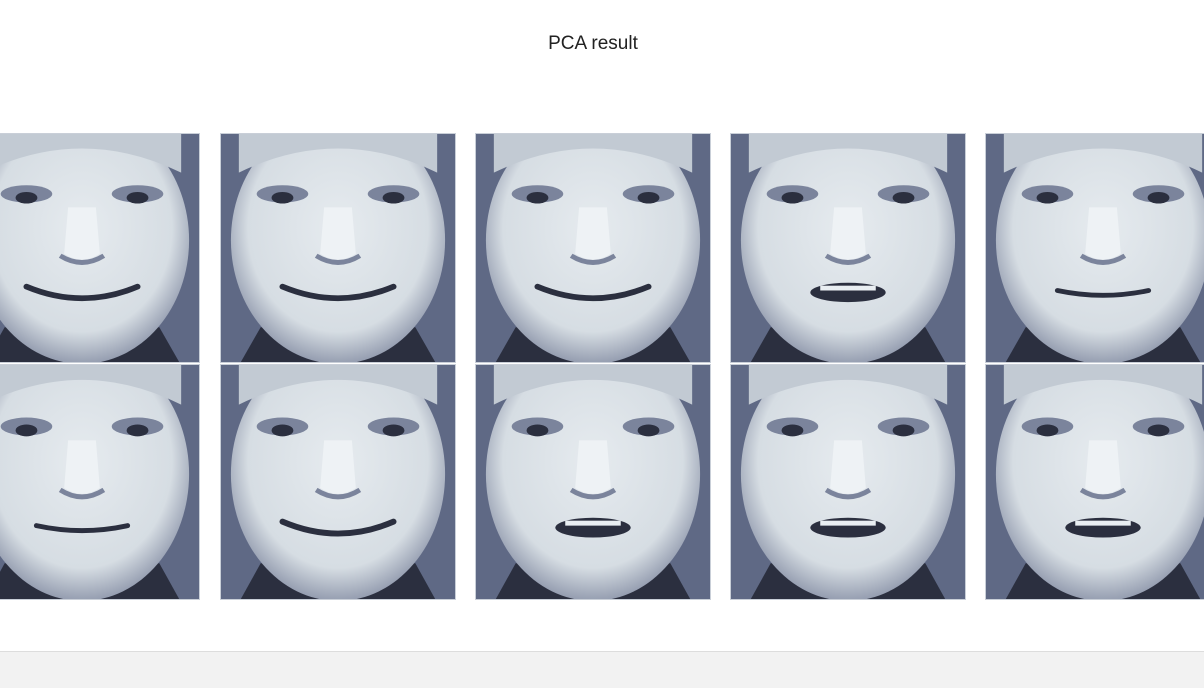 The height and width of the screenshot is (688, 1204). What do you see at coordinates (602, 670) in the screenshot?
I see `footer-bar` at bounding box center [602, 670].